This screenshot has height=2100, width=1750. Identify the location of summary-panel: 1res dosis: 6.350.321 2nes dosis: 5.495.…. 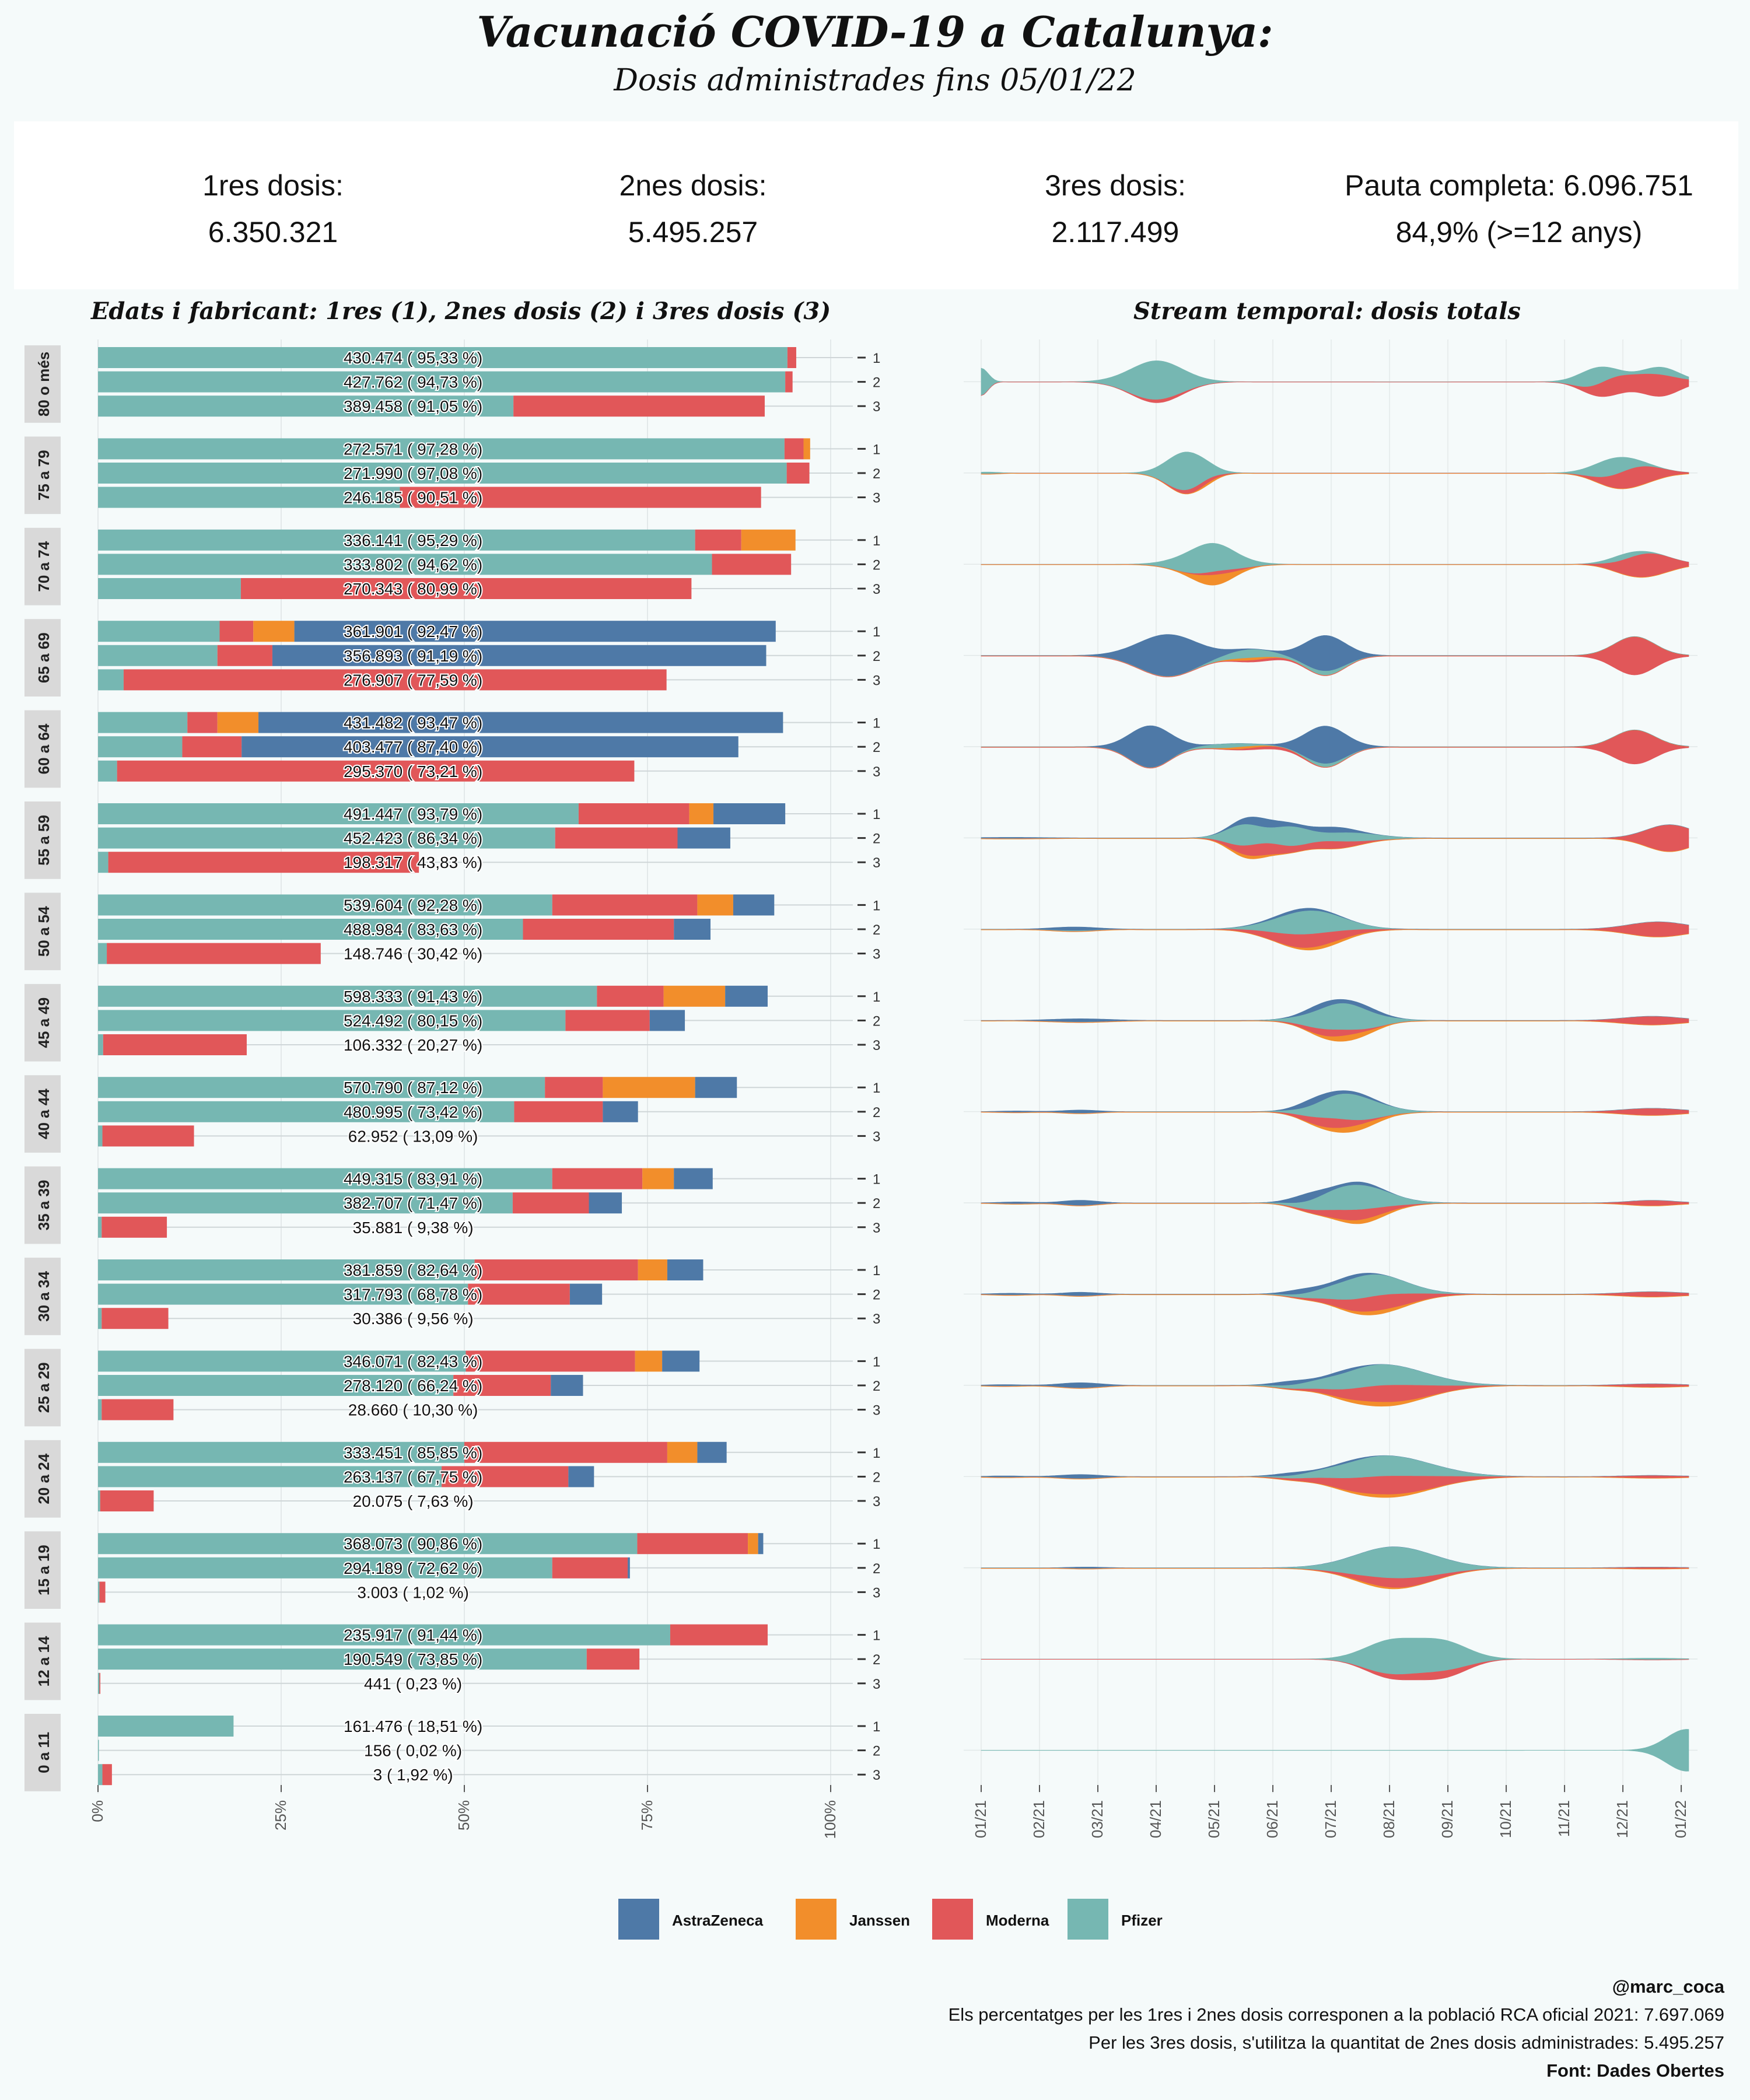
(876, 205).